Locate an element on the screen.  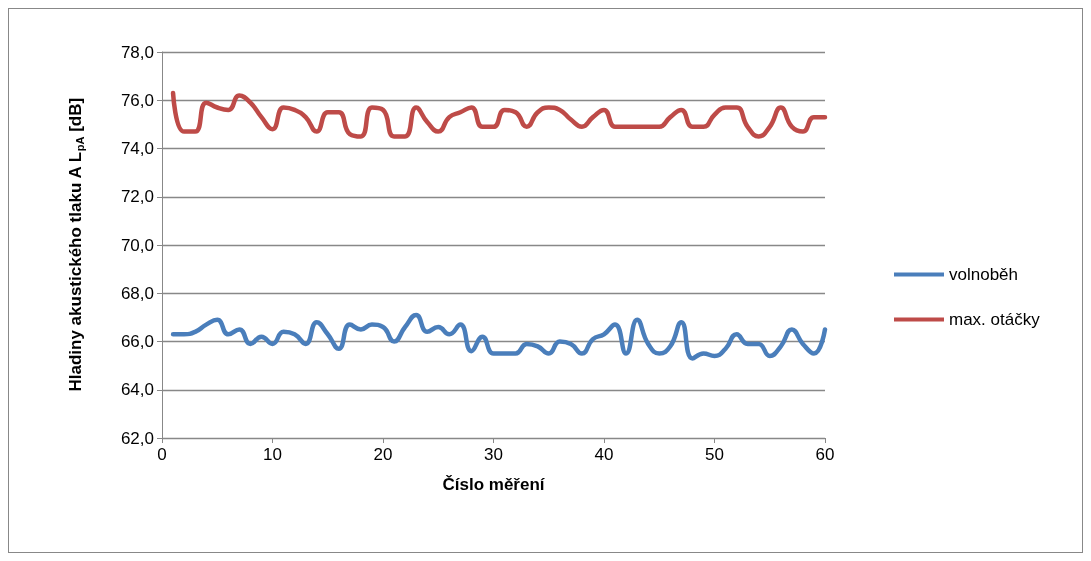
y-axis-title: Hladiny akustického tlaku A LpA [dB] is located at coordinates (76, 244).